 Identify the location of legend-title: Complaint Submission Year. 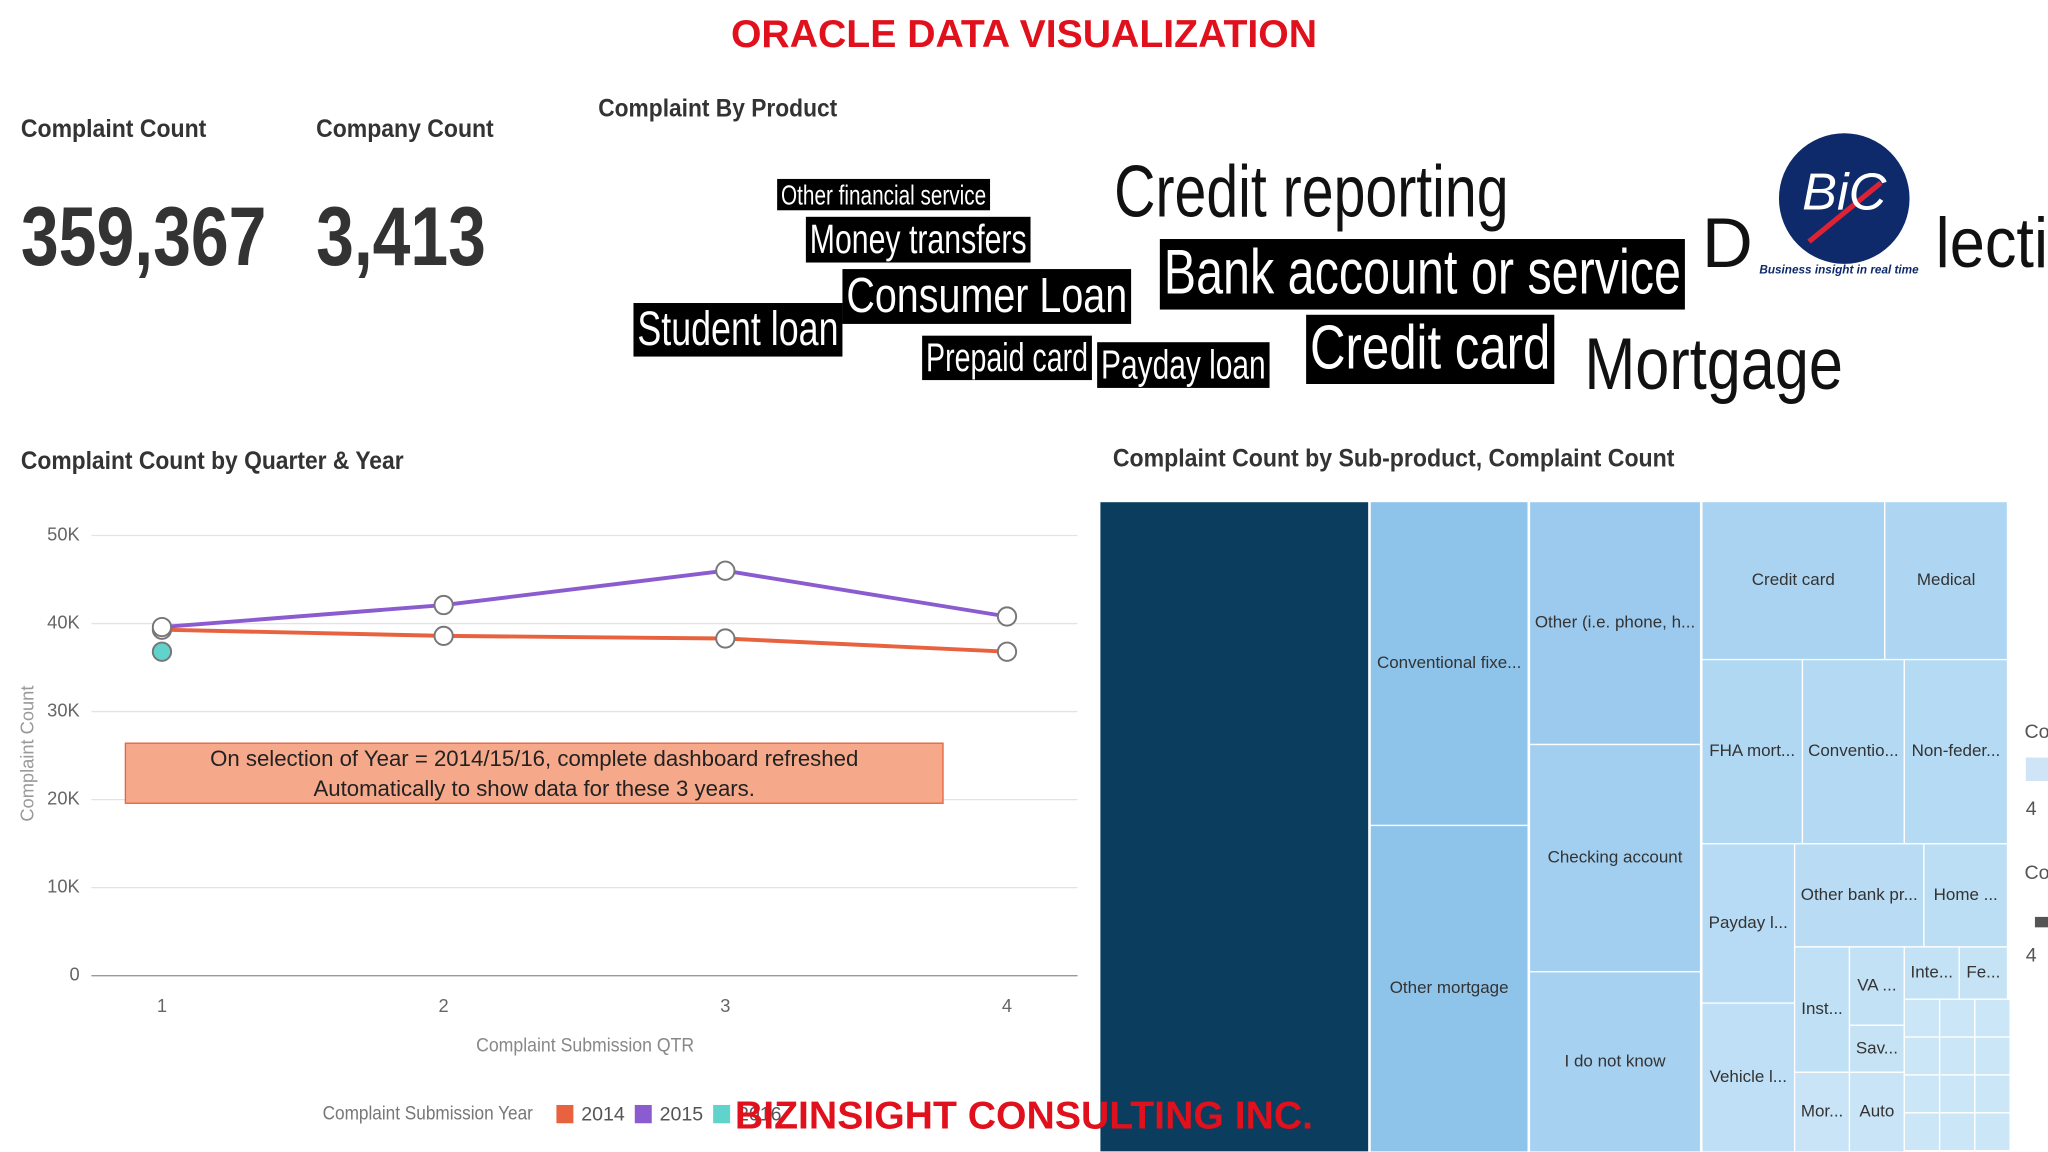
(428, 1113).